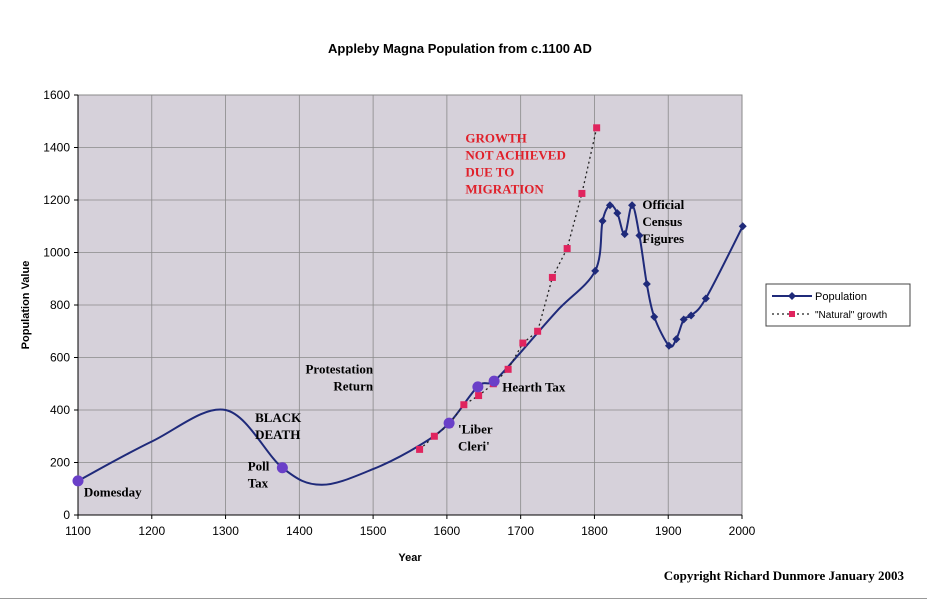  What do you see at coordinates (663, 238) in the screenshot?
I see `annotation-line: Figures` at bounding box center [663, 238].